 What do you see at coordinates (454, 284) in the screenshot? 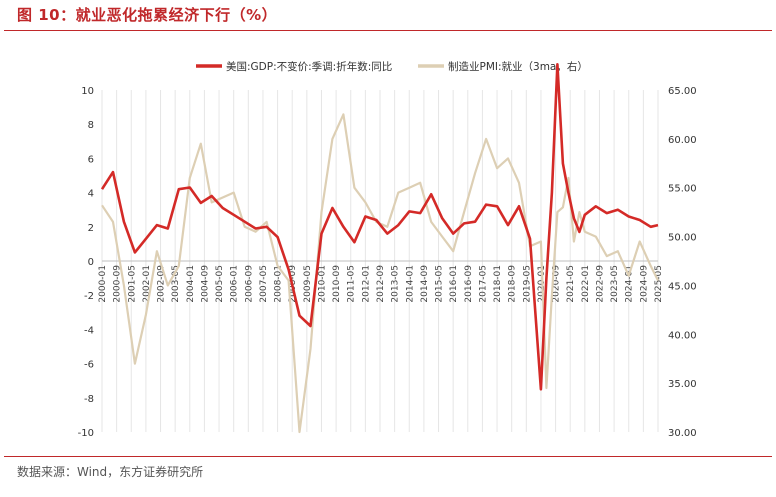
I see `x-tick-label: 2016-01` at bounding box center [454, 284].